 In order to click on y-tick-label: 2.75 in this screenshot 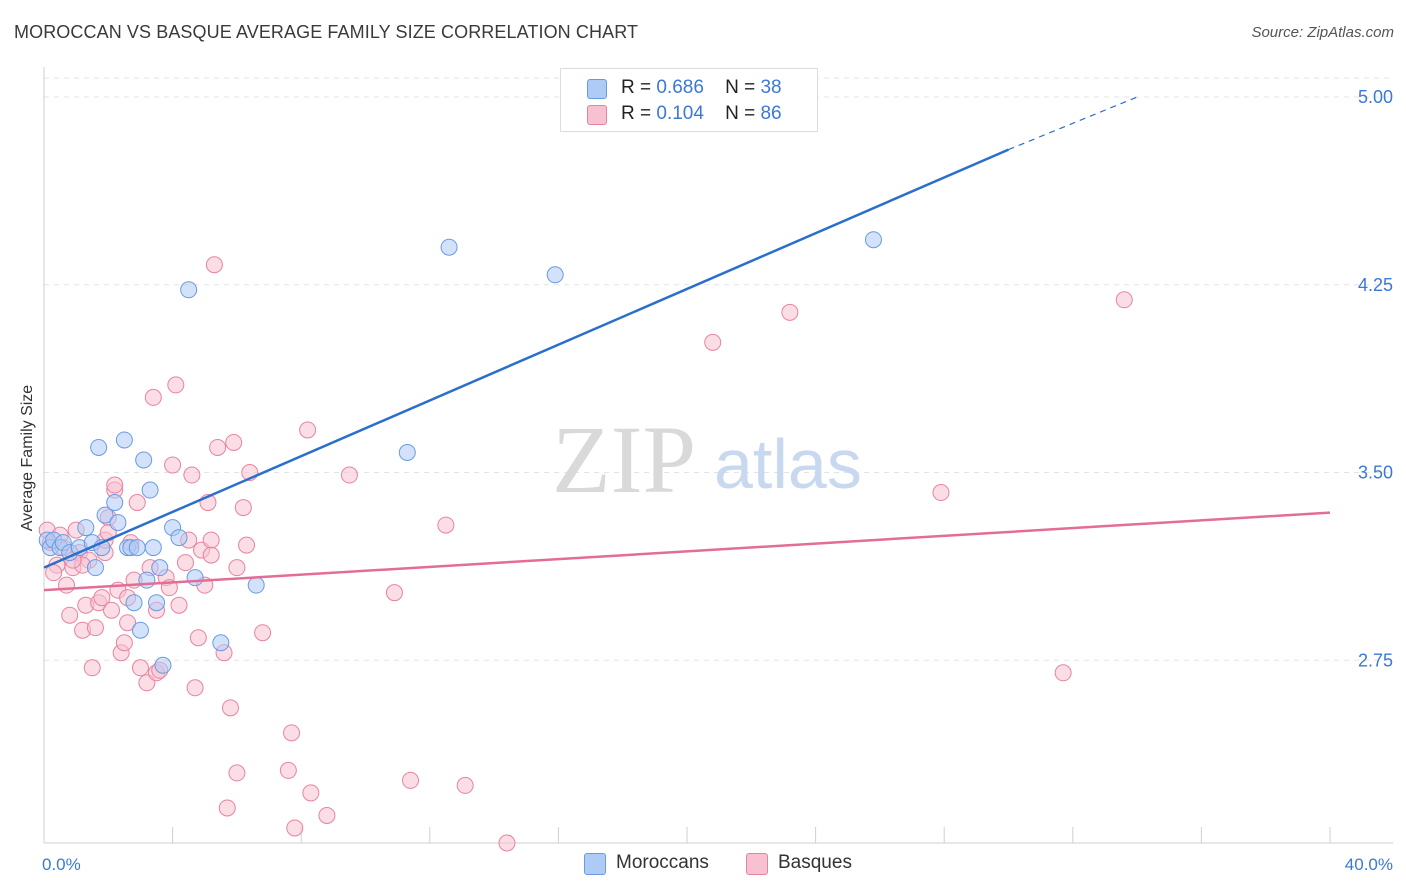, I will do `click(1375, 660)`.